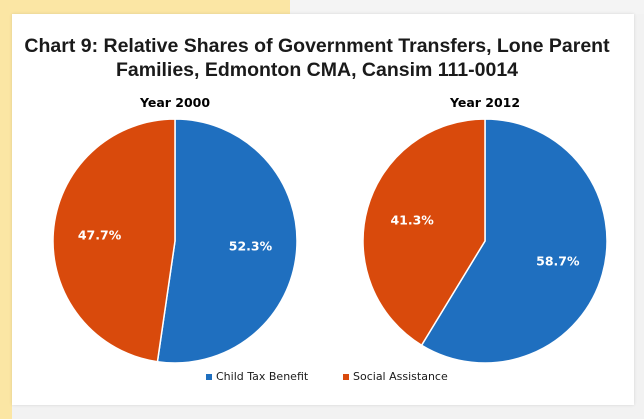  Describe the element at coordinates (100, 235) in the screenshot. I see `slice-label-social-assistance-1: 47.7%` at that location.